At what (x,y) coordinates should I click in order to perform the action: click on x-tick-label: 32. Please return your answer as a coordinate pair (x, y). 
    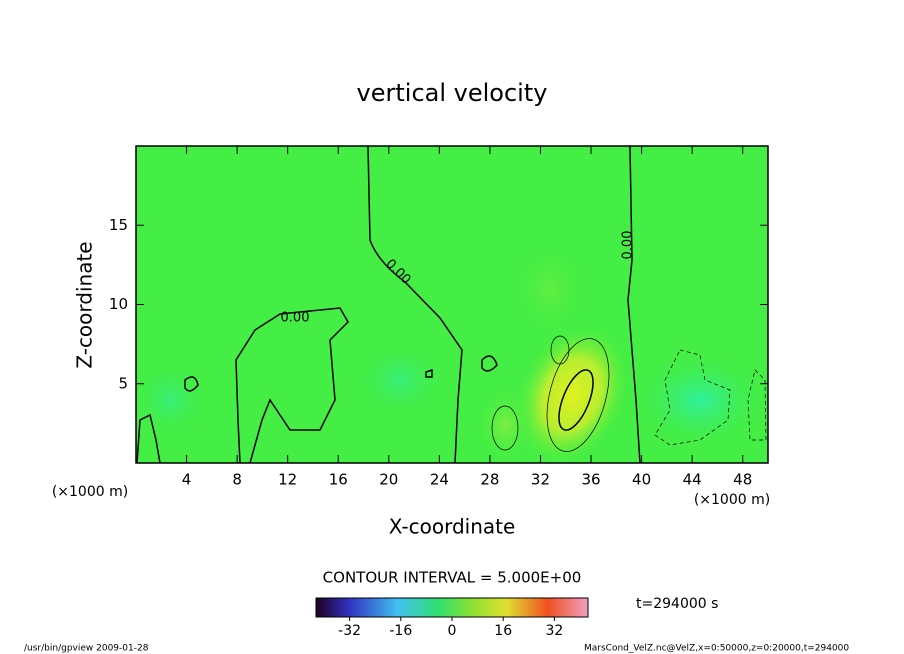
    Looking at the image, I should click on (540, 480).